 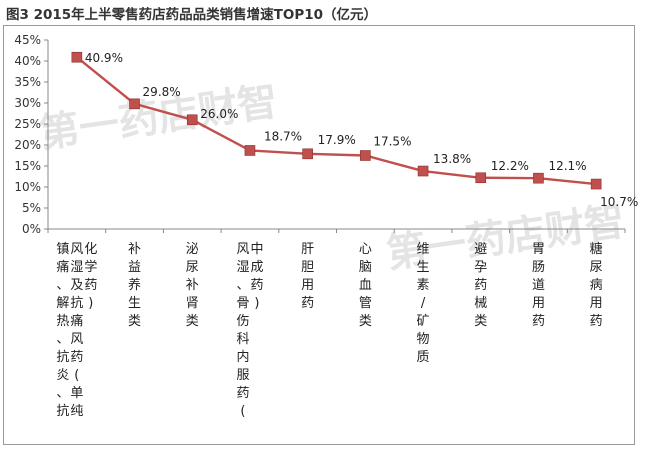 I want to click on y-tick-label: 45%, so click(x=27, y=40).